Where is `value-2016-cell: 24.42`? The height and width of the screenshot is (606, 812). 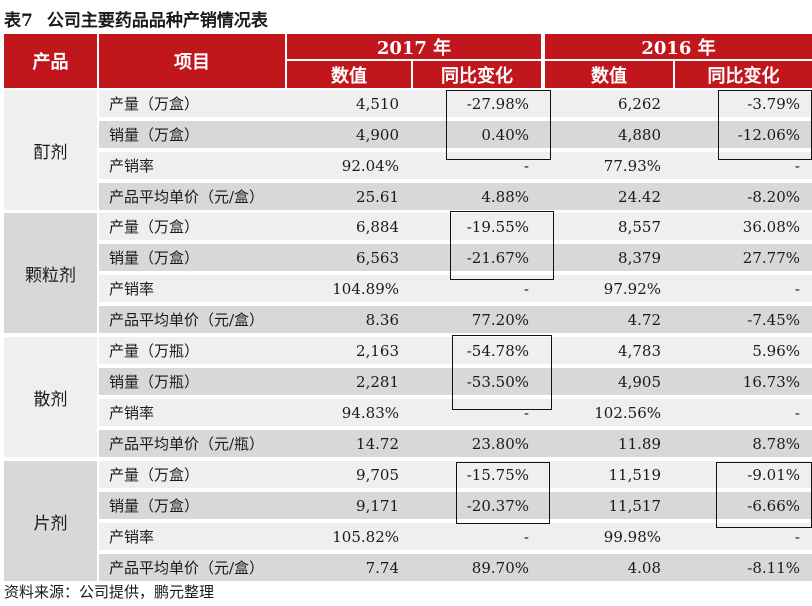
value-2016-cell: 24.42 is located at coordinates (639, 196).